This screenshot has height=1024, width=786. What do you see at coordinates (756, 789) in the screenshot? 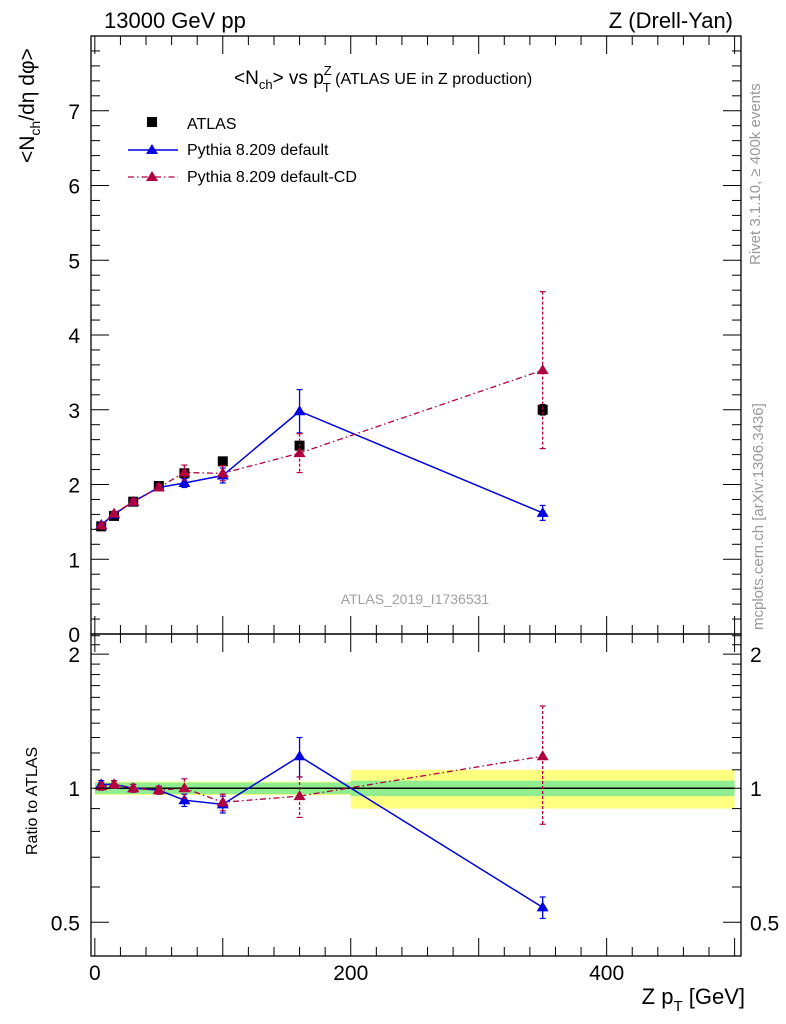
I see `ratio-y-tick-label-right: 1` at bounding box center [756, 789].